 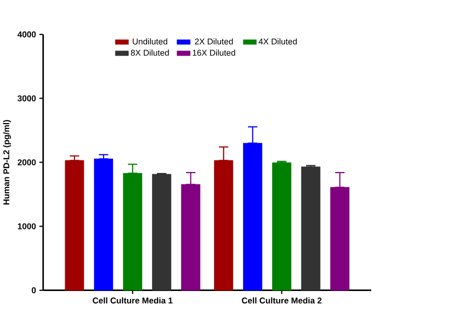 What do you see at coordinates (213, 41) in the screenshot?
I see `legend-label: 2X Diluted` at bounding box center [213, 41].